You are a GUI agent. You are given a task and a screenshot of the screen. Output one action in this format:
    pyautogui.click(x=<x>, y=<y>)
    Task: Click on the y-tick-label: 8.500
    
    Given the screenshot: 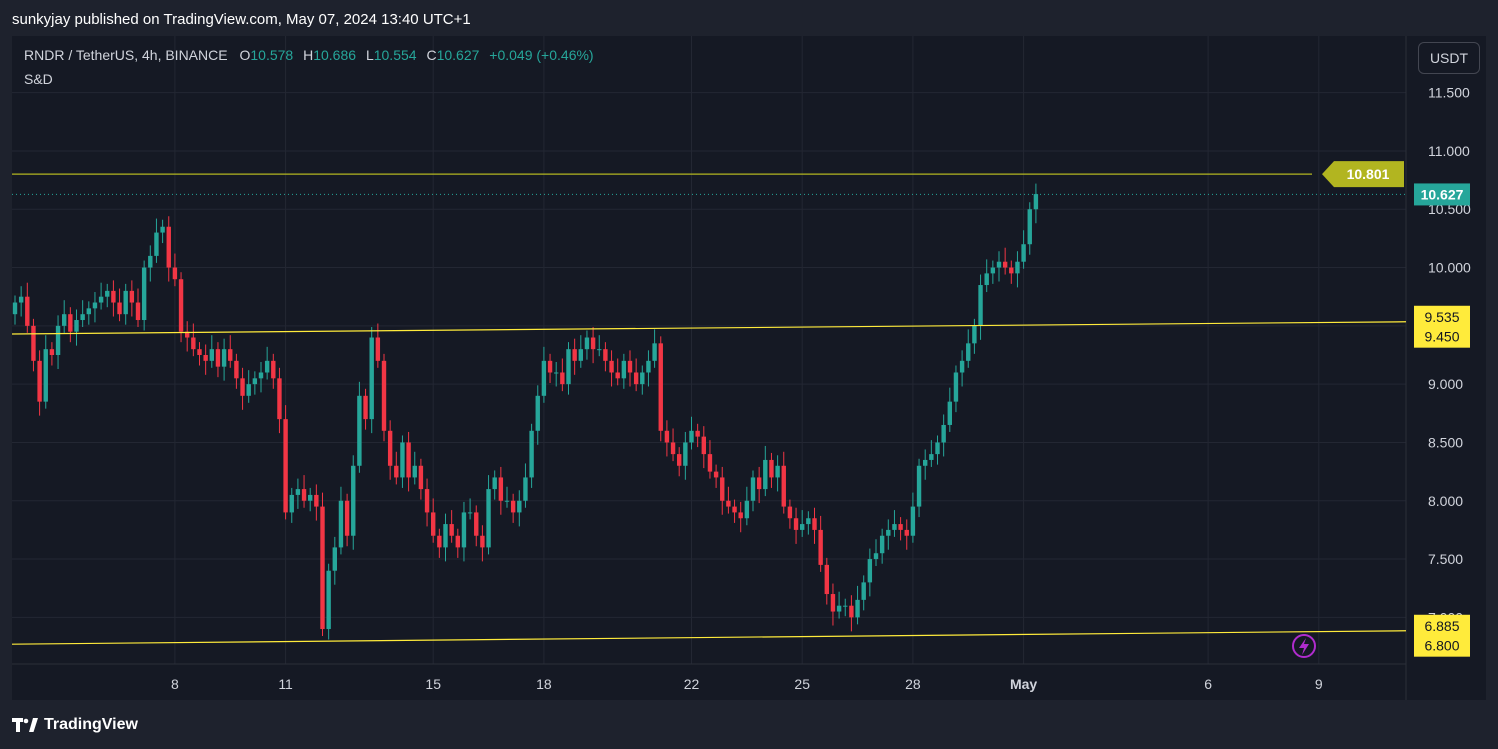 What is the action you would take?
    pyautogui.click(x=1445, y=442)
    